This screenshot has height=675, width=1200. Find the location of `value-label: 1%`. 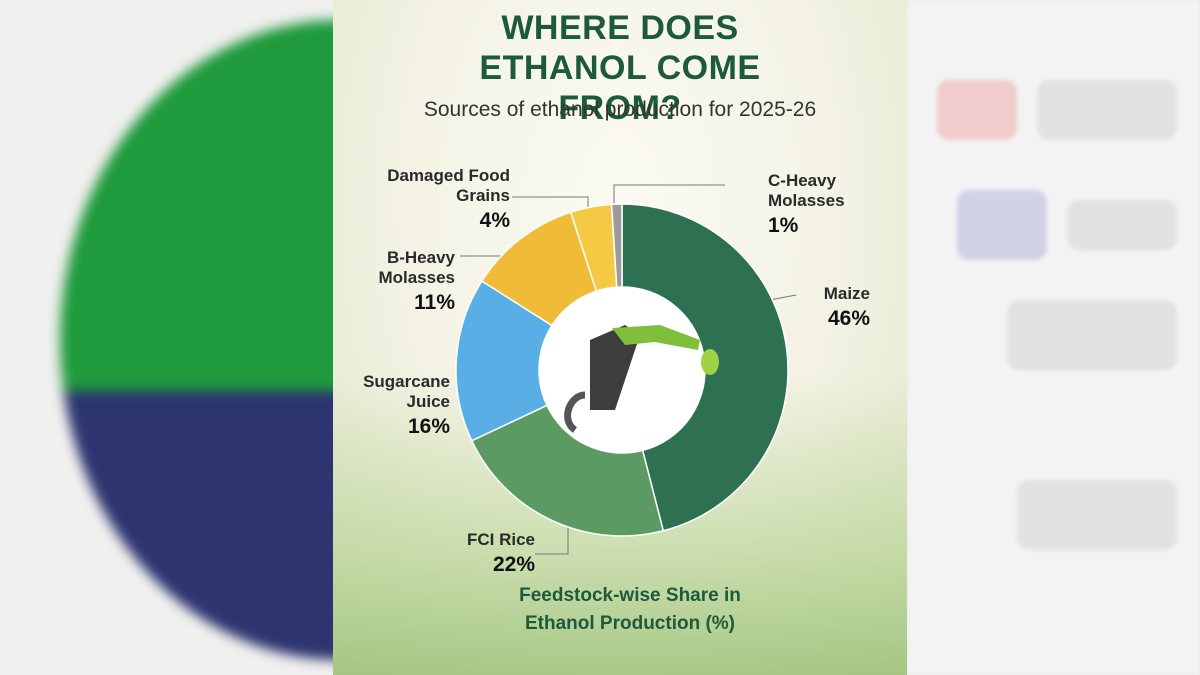

value-label: 1% is located at coordinates (783, 225).